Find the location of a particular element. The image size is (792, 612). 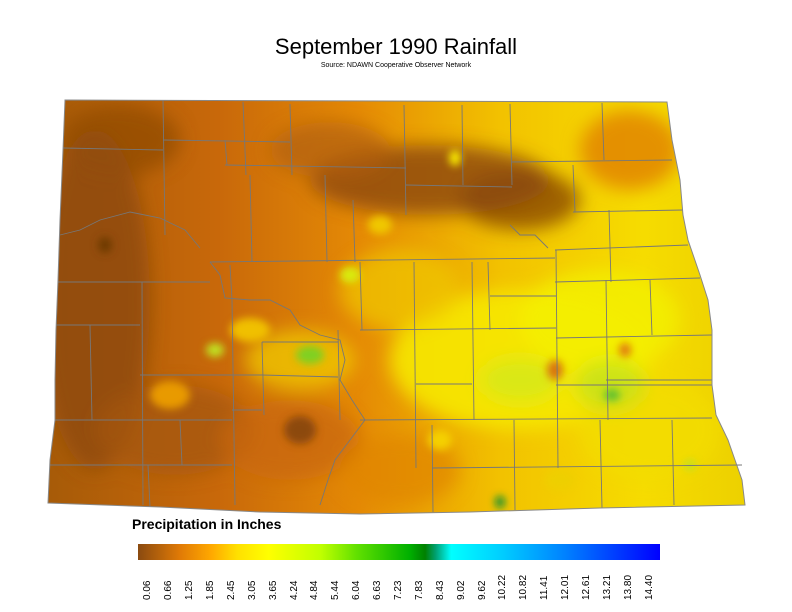

tick-label: 9.02 is located at coordinates (461, 590).